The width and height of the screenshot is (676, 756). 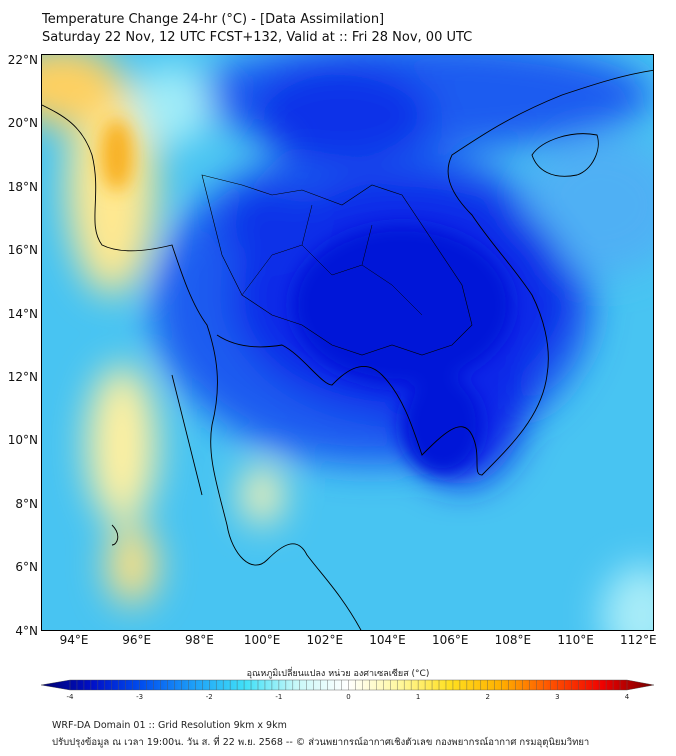 I want to click on lat-label: 4°N, so click(x=26, y=630).